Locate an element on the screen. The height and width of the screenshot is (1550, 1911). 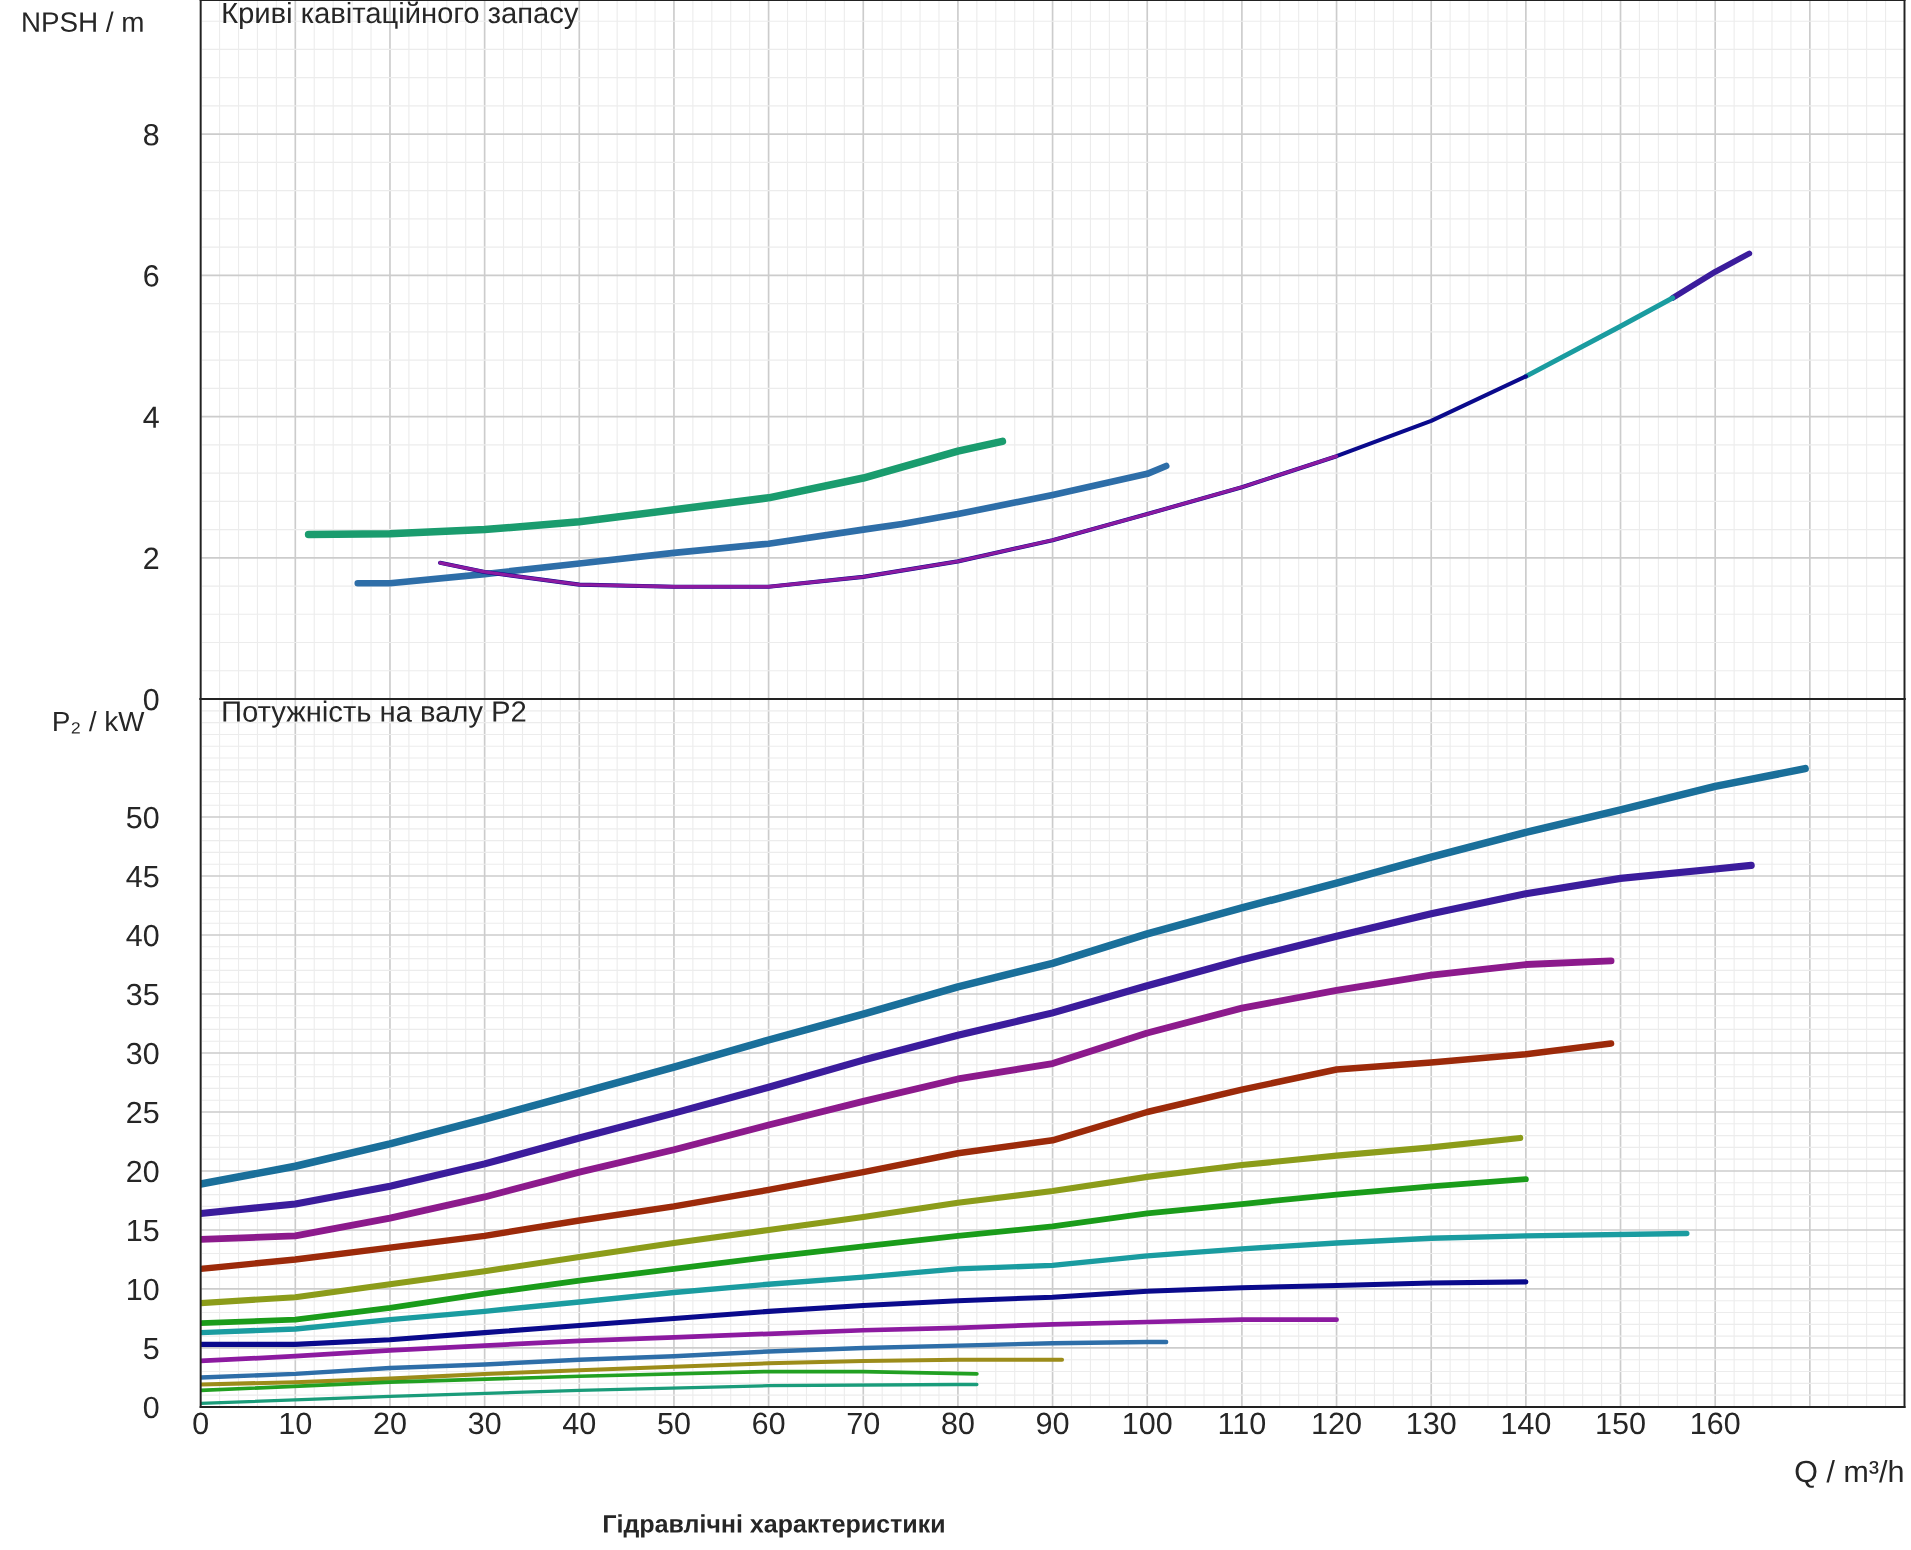
x-tick-label: 70 is located at coordinates (863, 1423).